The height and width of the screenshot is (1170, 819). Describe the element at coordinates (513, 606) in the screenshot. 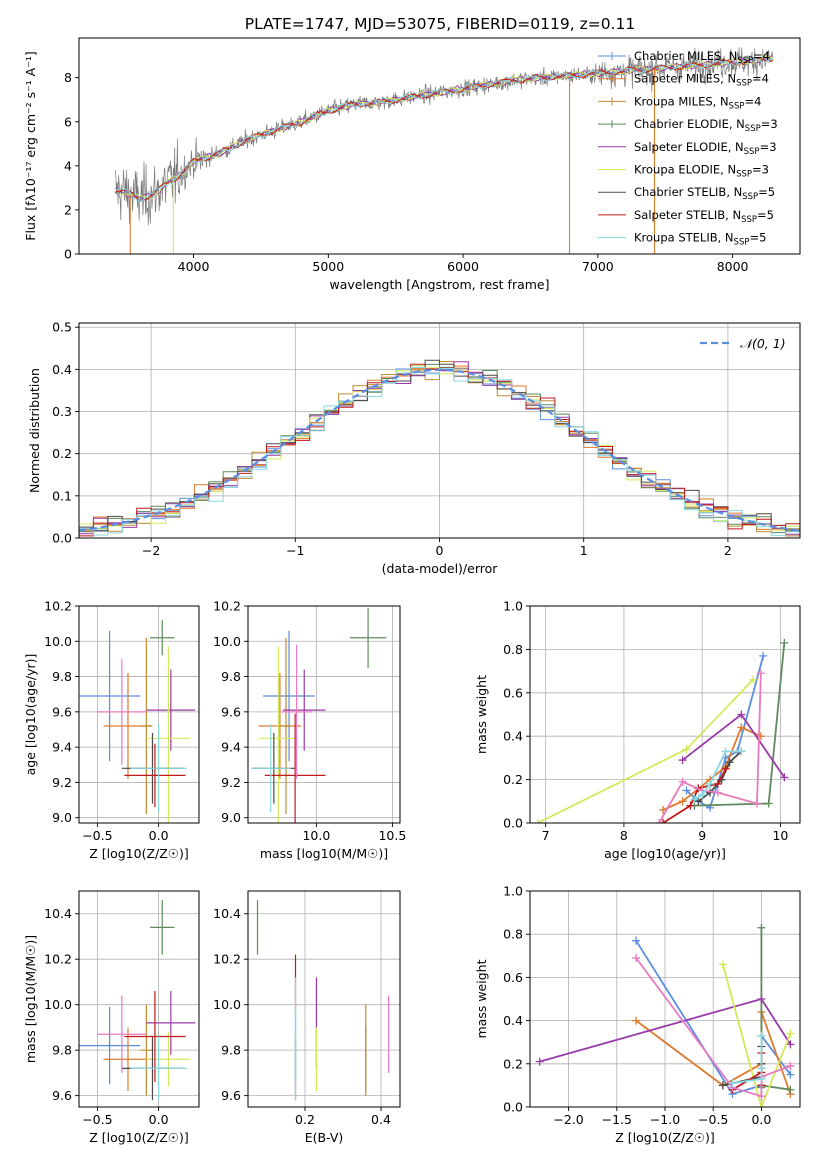

I see `y-tick-label: 1.0` at that location.